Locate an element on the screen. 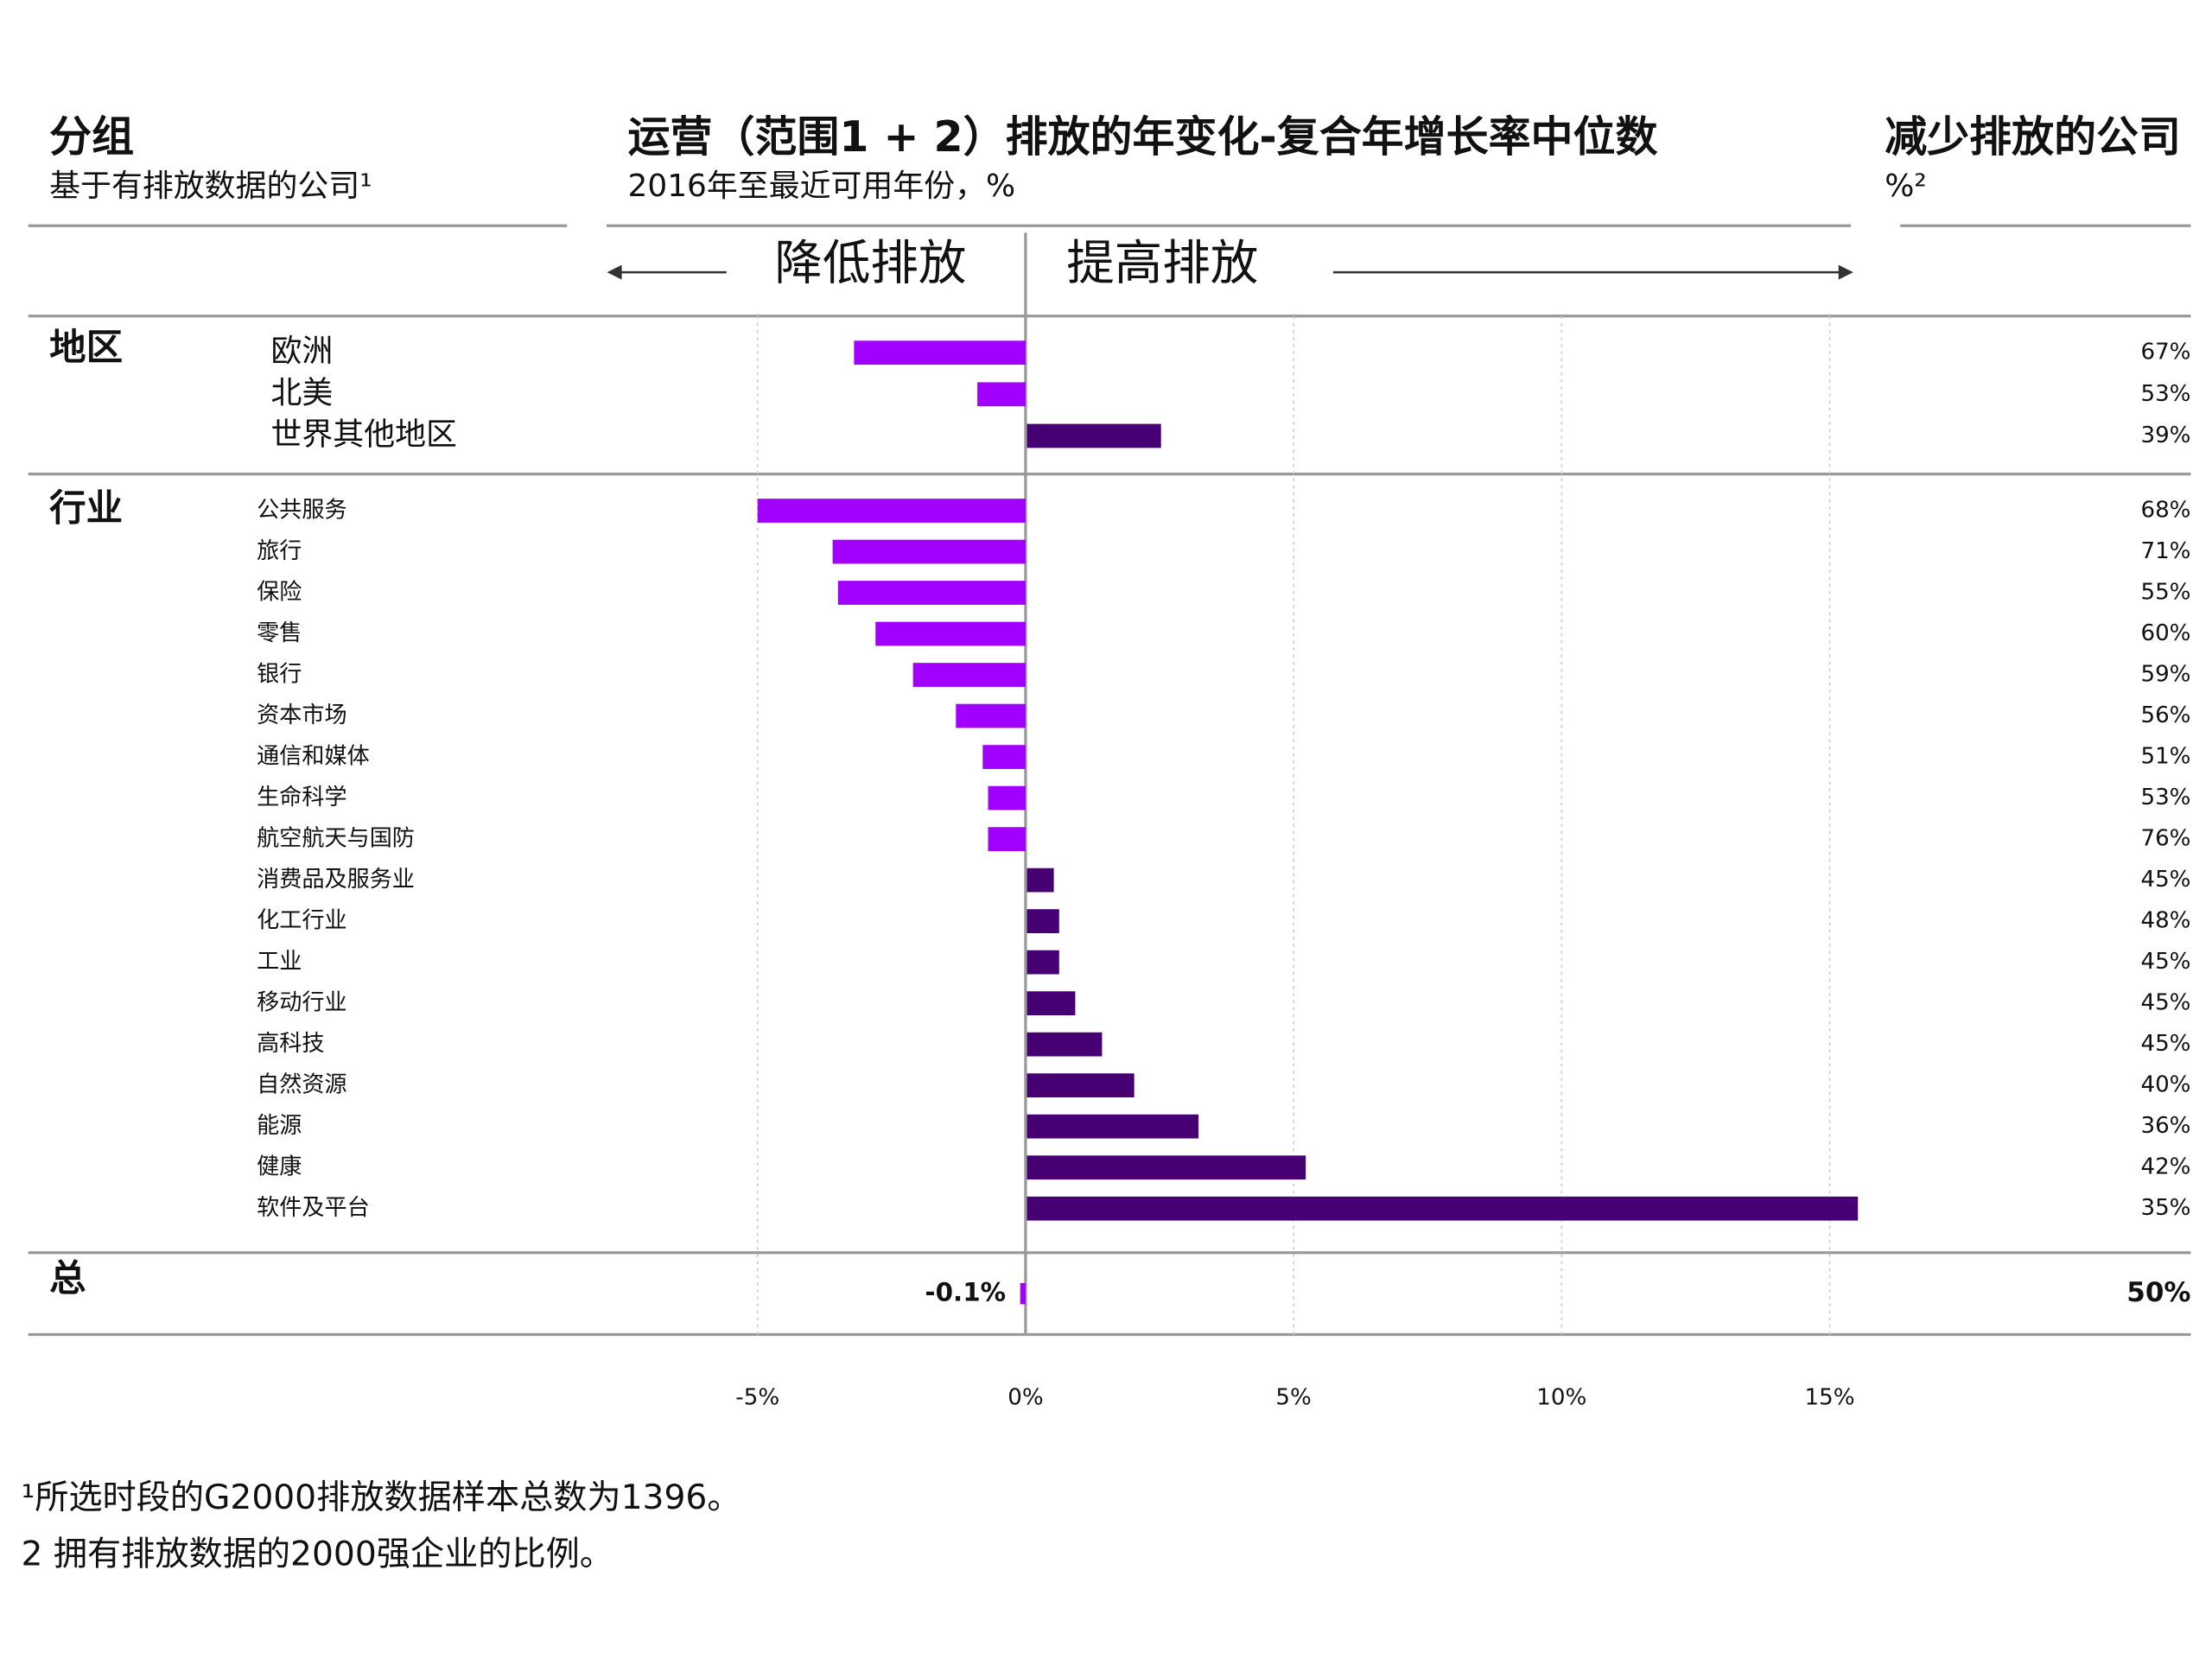  share-label: 68% is located at coordinates (2165, 511).